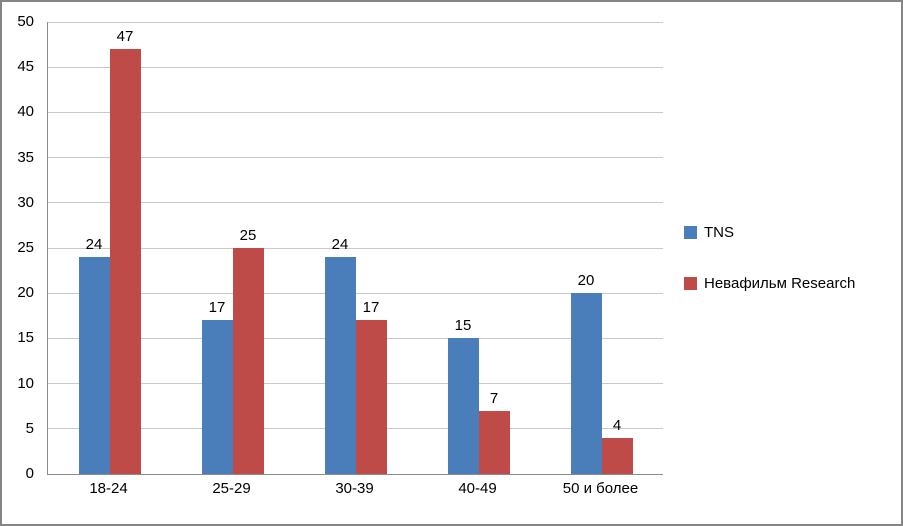  What do you see at coordinates (29, 473) in the screenshot?
I see `y-tick-label: 0` at bounding box center [29, 473].